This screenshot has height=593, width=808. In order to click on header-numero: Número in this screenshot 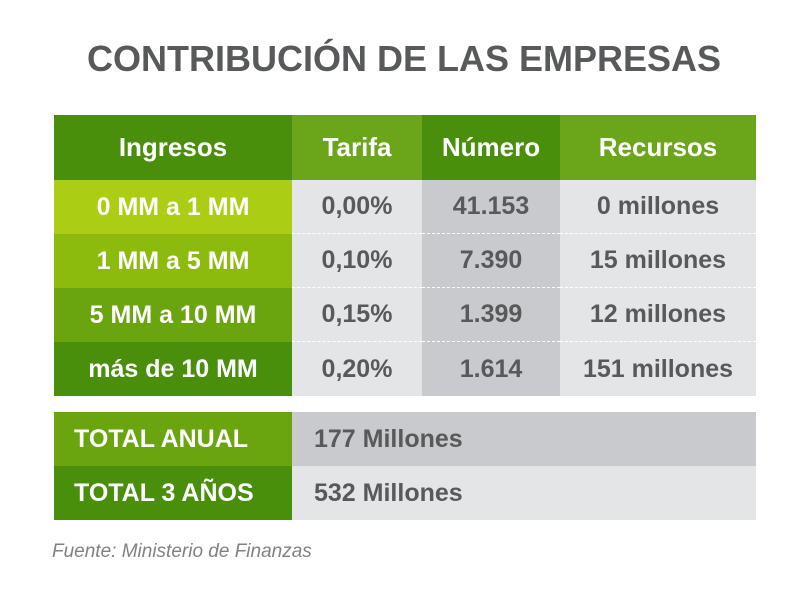, I will do `click(491, 147)`.